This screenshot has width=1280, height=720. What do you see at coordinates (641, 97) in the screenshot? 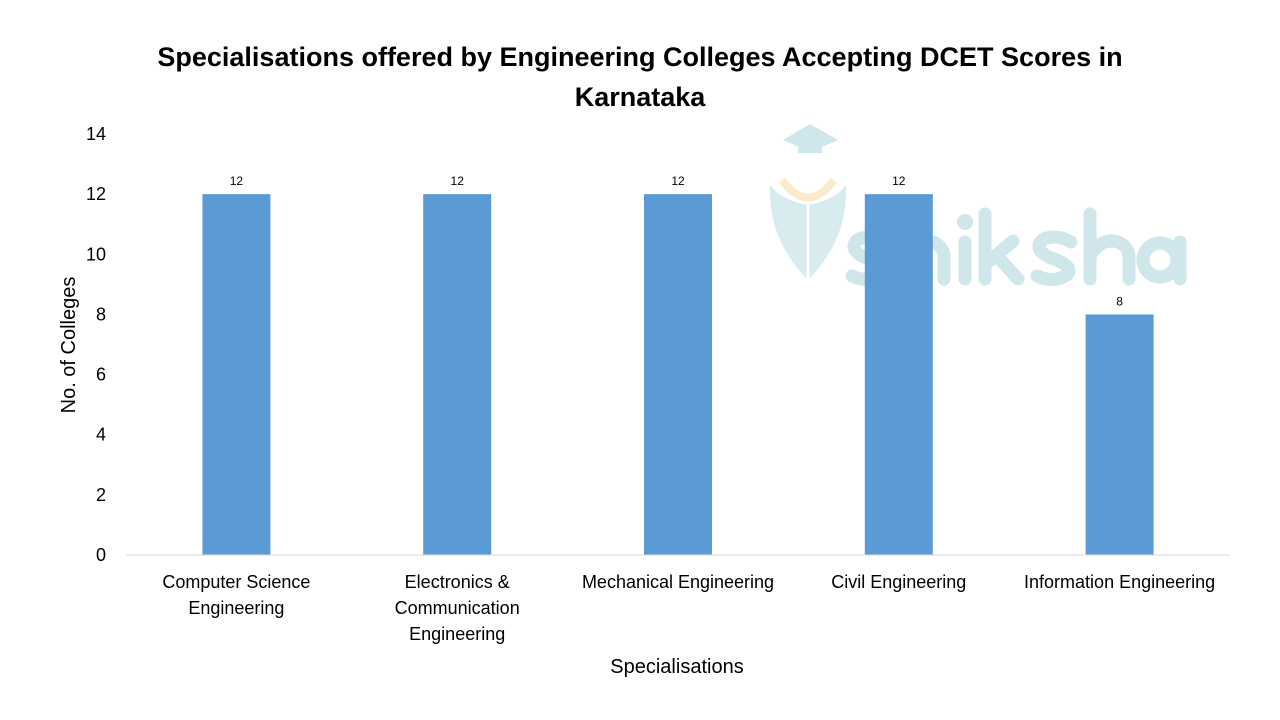
I see `chart-title-line-2: Karnataka` at bounding box center [641, 97].